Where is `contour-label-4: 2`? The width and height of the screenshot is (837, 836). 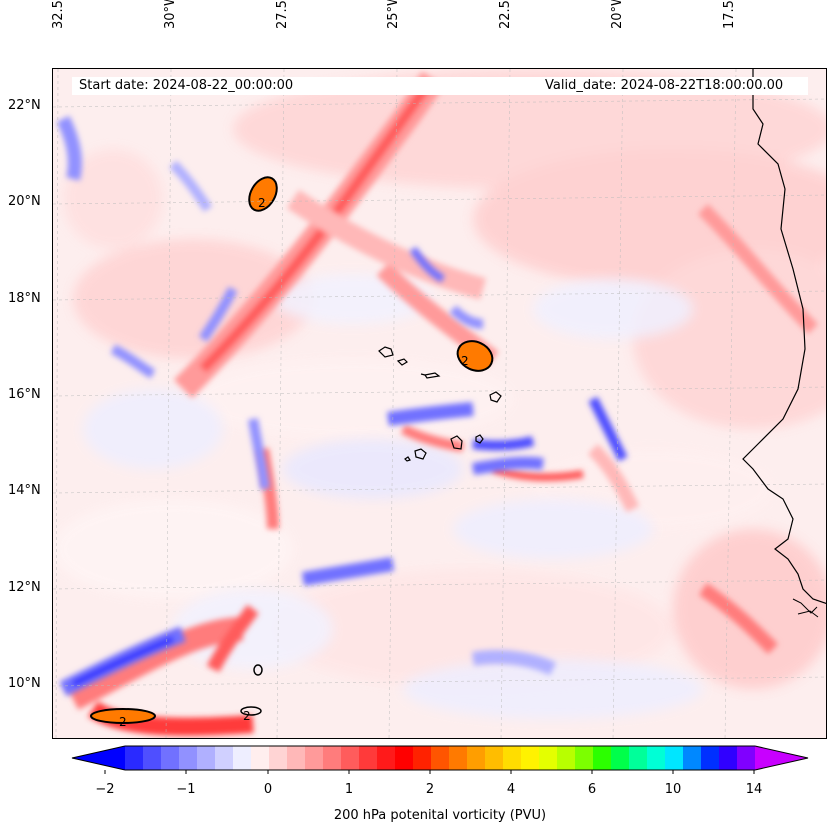 contour-label-4: 2 is located at coordinates (247, 716).